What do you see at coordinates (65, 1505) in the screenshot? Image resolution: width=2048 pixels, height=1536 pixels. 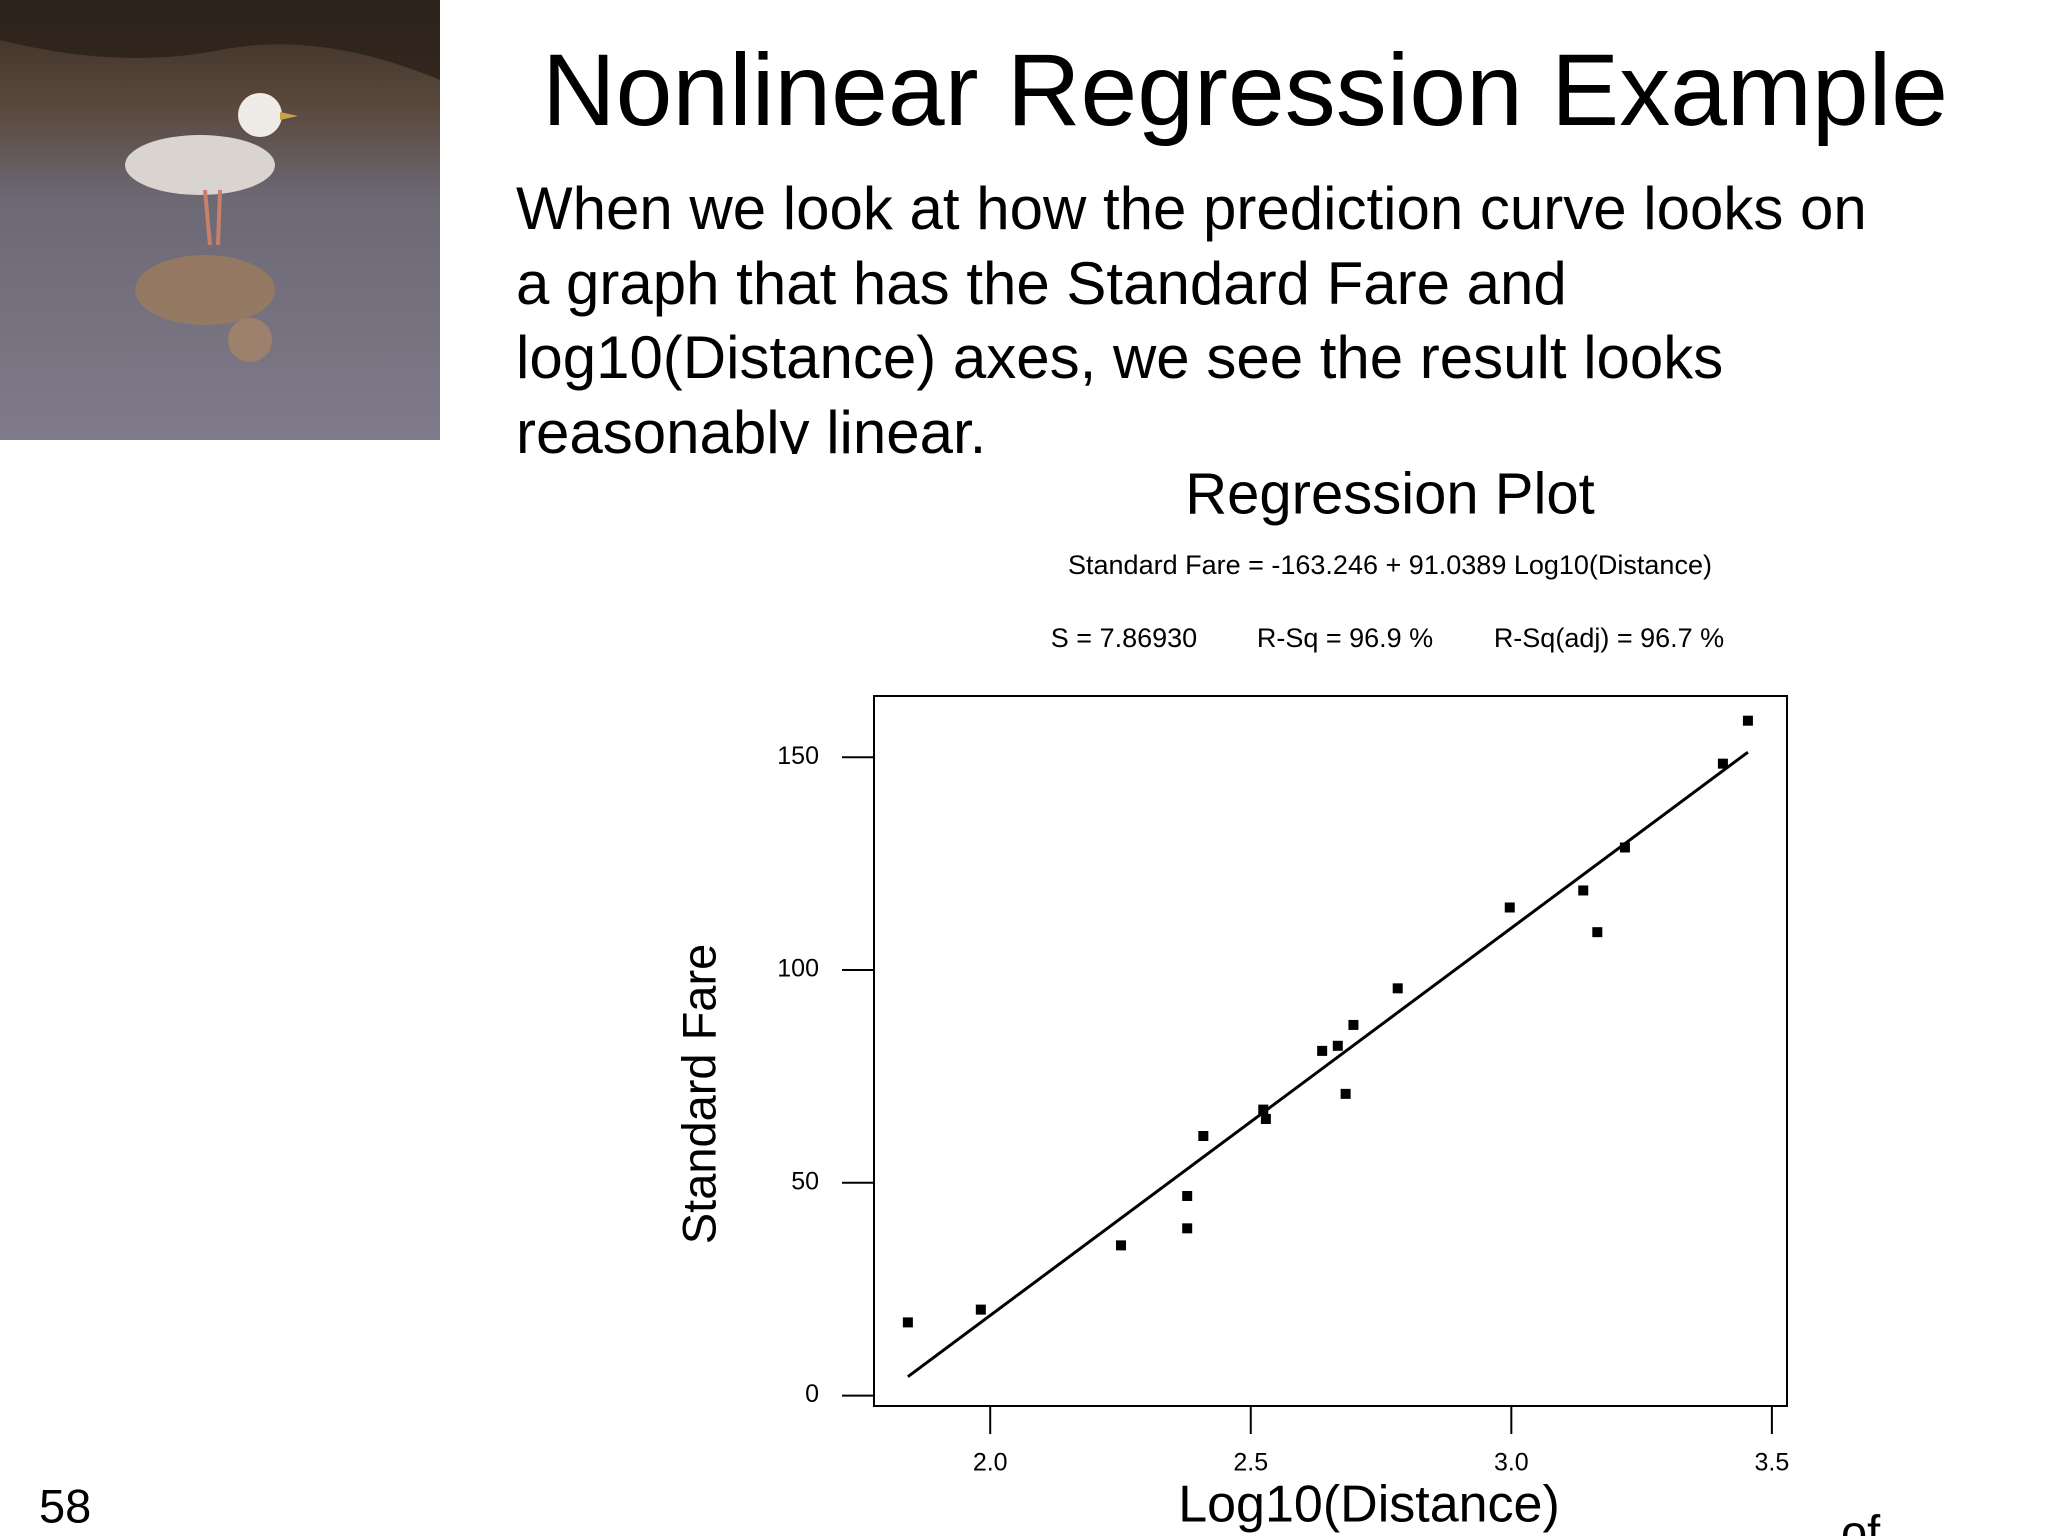 I see `page-number: 58` at bounding box center [65, 1505].